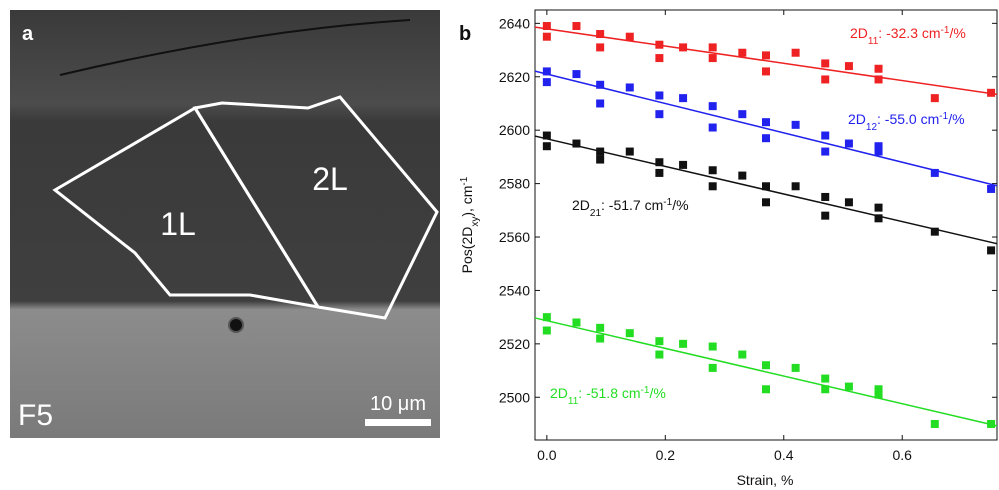 The height and width of the screenshot is (490, 999). What do you see at coordinates (573, 401) in the screenshot?
I see `series-label-part: 11` at bounding box center [573, 401].